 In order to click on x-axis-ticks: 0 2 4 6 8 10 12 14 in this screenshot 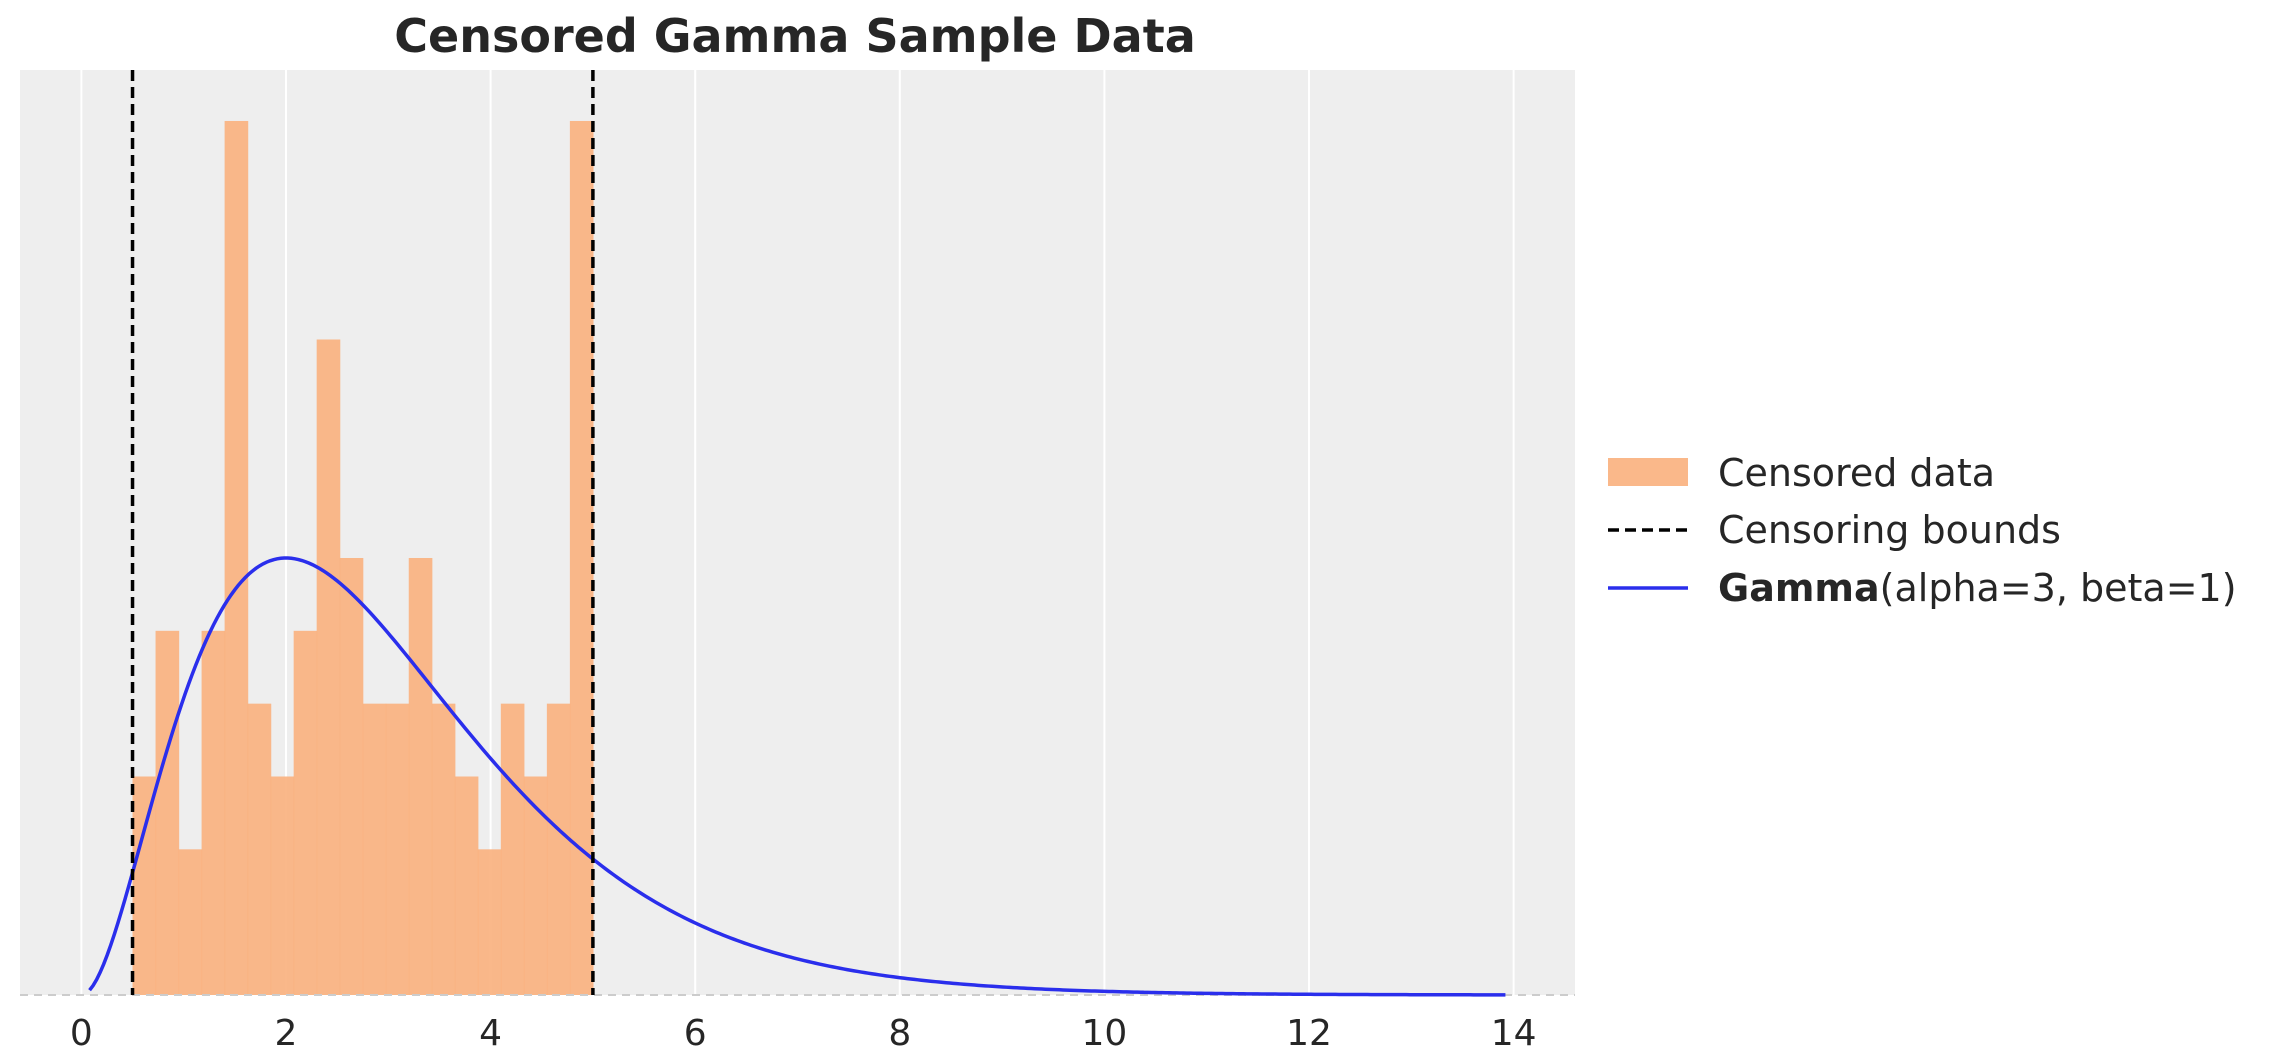, I will do `click(803, 1033)`.